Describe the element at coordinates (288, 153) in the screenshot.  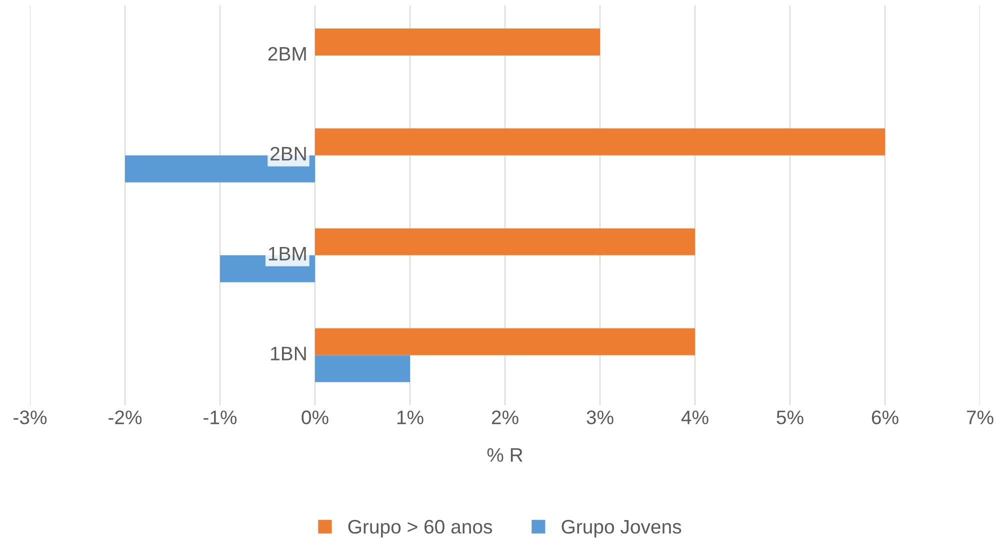
I see `y-tick-label: 2BN` at that location.